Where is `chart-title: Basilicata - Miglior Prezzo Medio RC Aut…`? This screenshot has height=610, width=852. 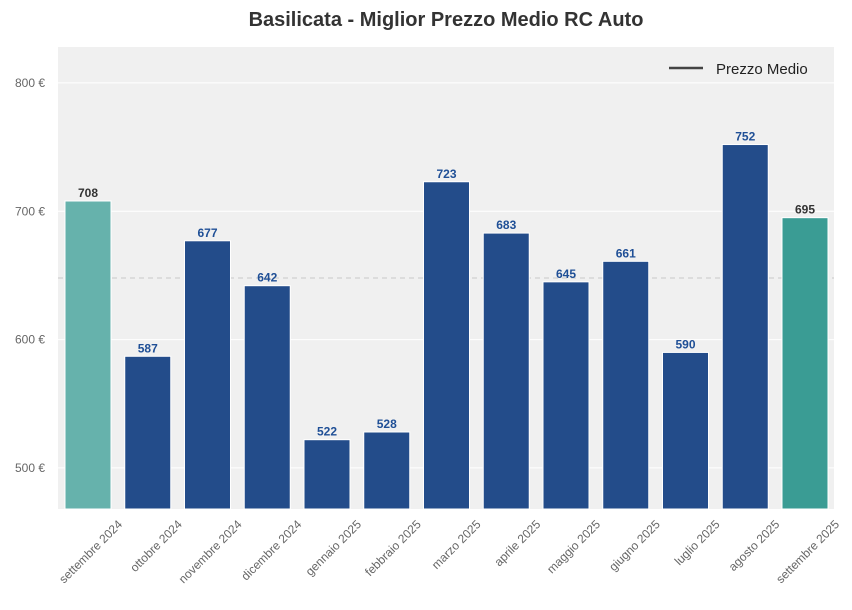
chart-title: Basilicata - Miglior Prezzo Medio RC Aut… is located at coordinates (446, 20).